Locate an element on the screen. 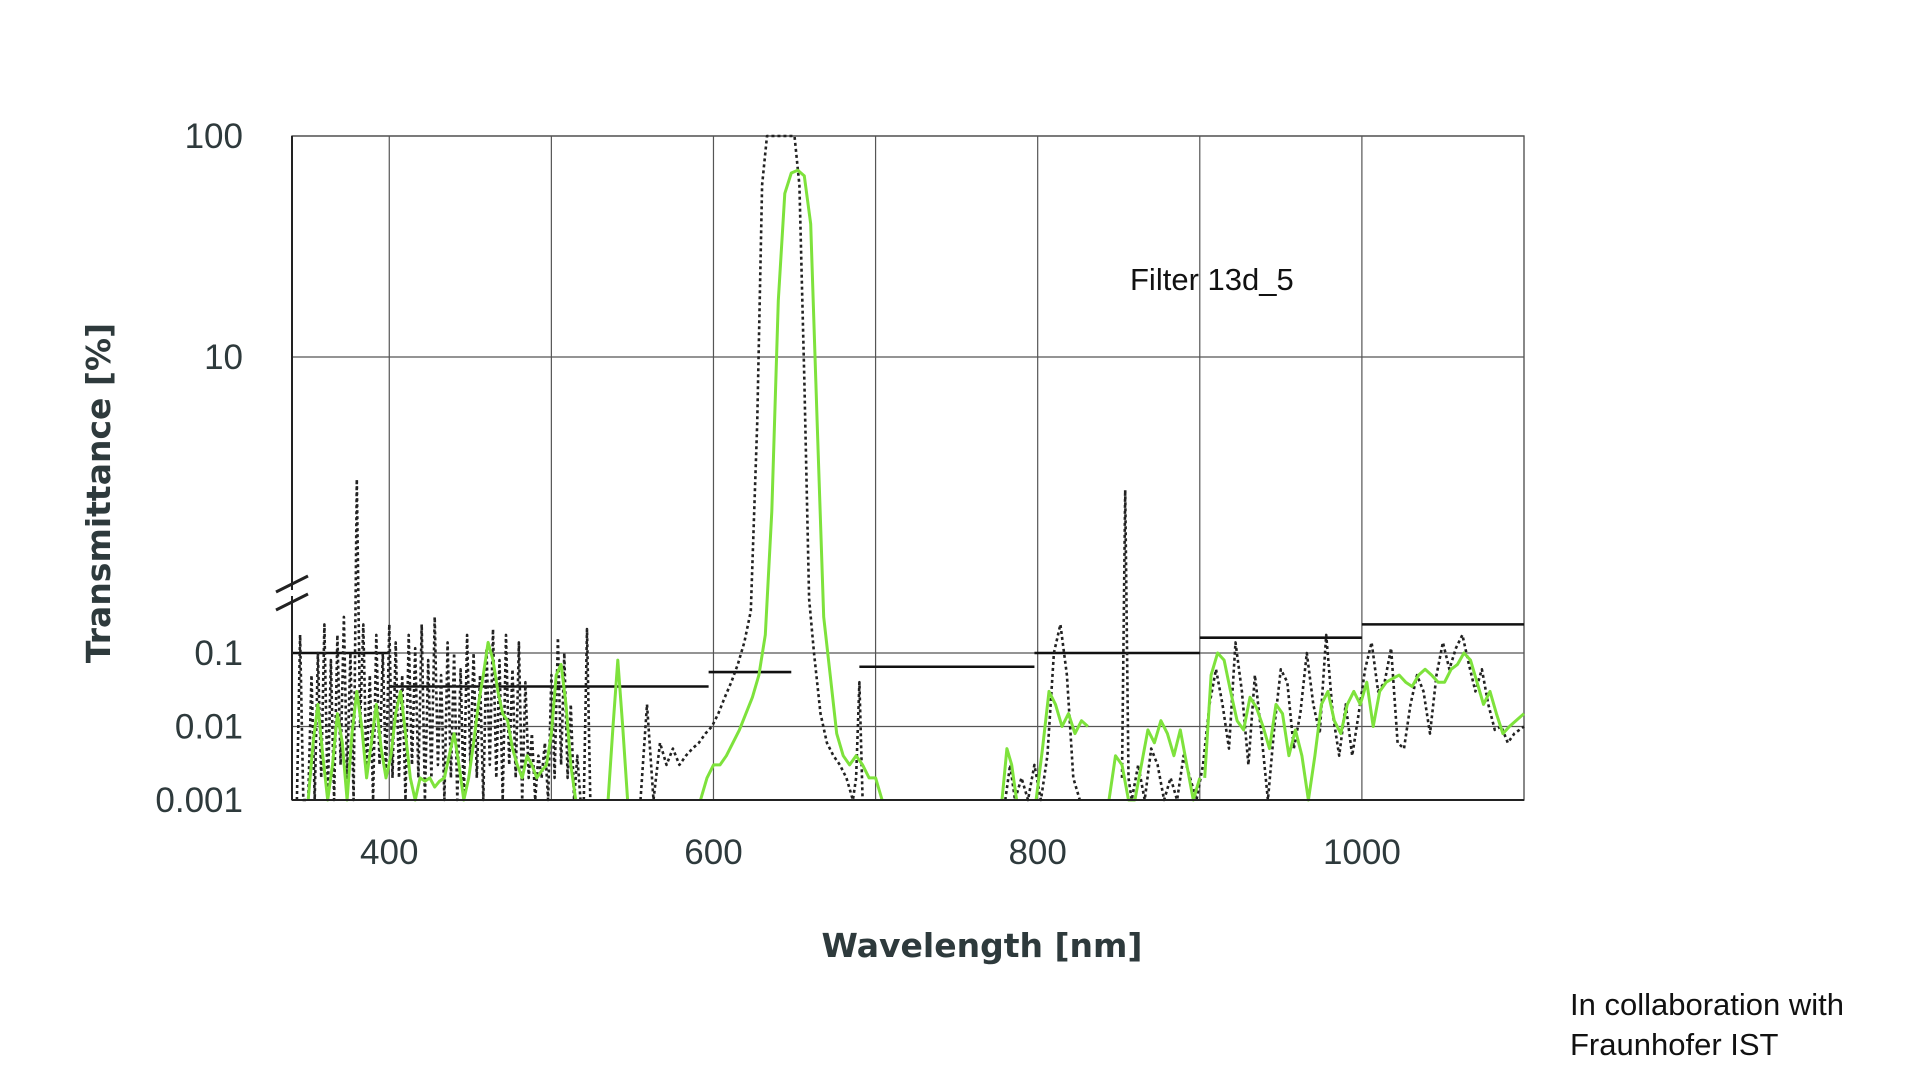 This screenshot has width=1920, height=1080. y-tick-label: 100 is located at coordinates (214, 136).